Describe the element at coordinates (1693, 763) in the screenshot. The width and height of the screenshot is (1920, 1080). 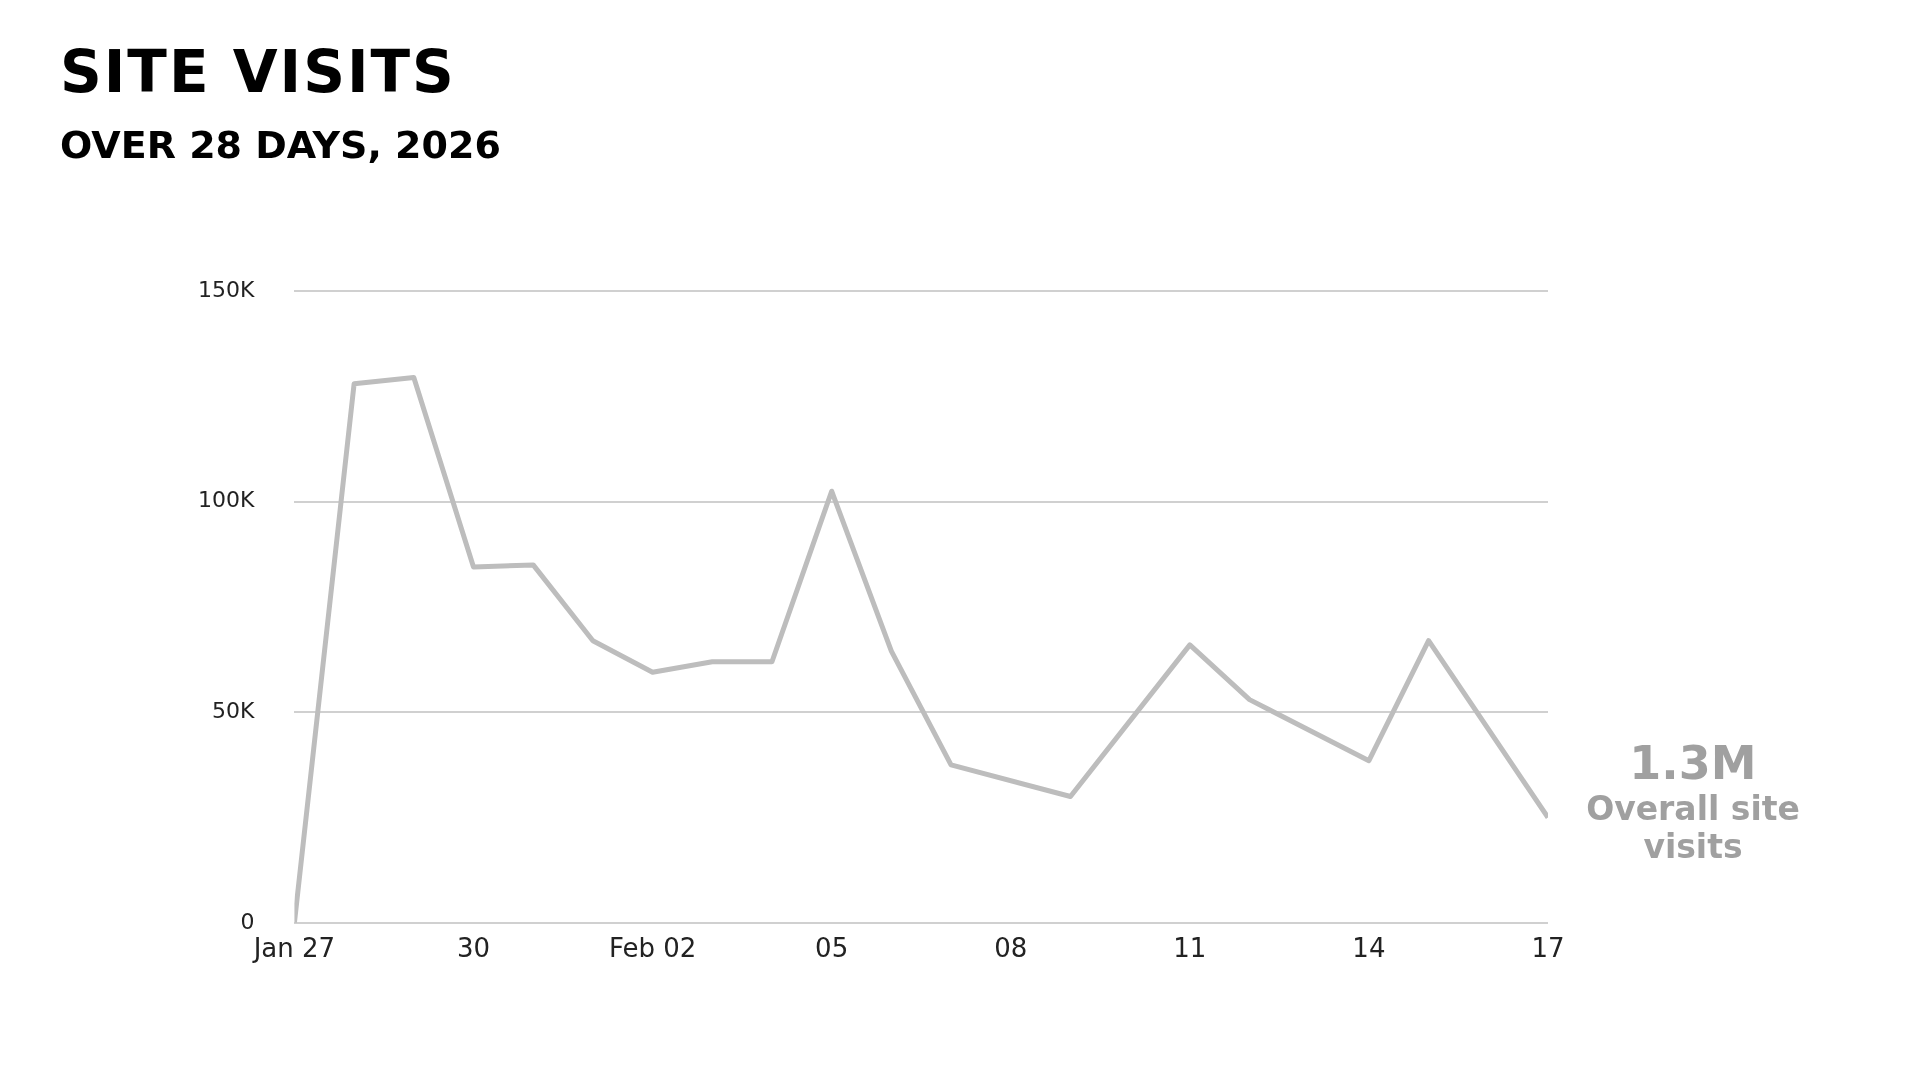
I see `text: 1.3M` at that location.